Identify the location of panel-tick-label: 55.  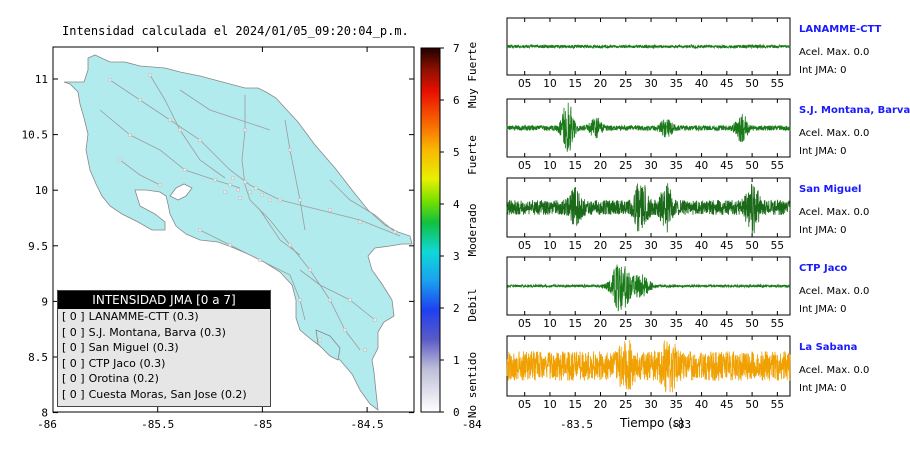
(777, 324).